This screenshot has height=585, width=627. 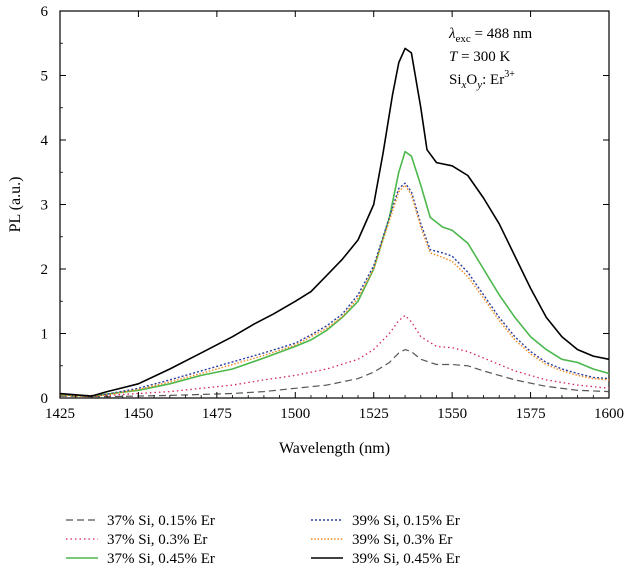 I want to click on legend-label-2: 37% Si, 0.3% Er, so click(x=157, y=540).